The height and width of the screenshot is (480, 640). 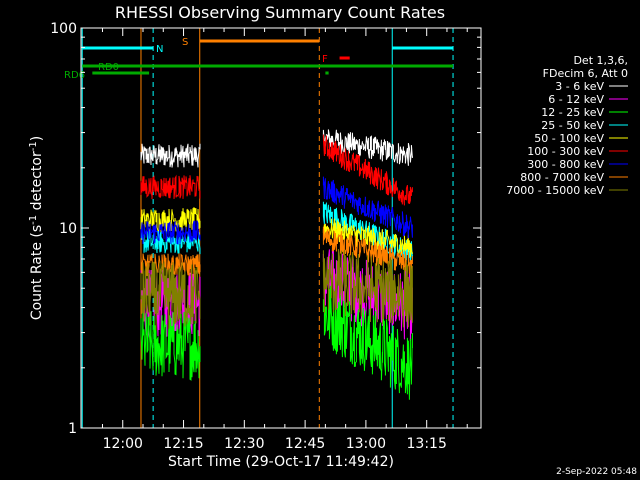 I want to click on legend-entry-label: 25 - 50 keV, so click(x=572, y=125).